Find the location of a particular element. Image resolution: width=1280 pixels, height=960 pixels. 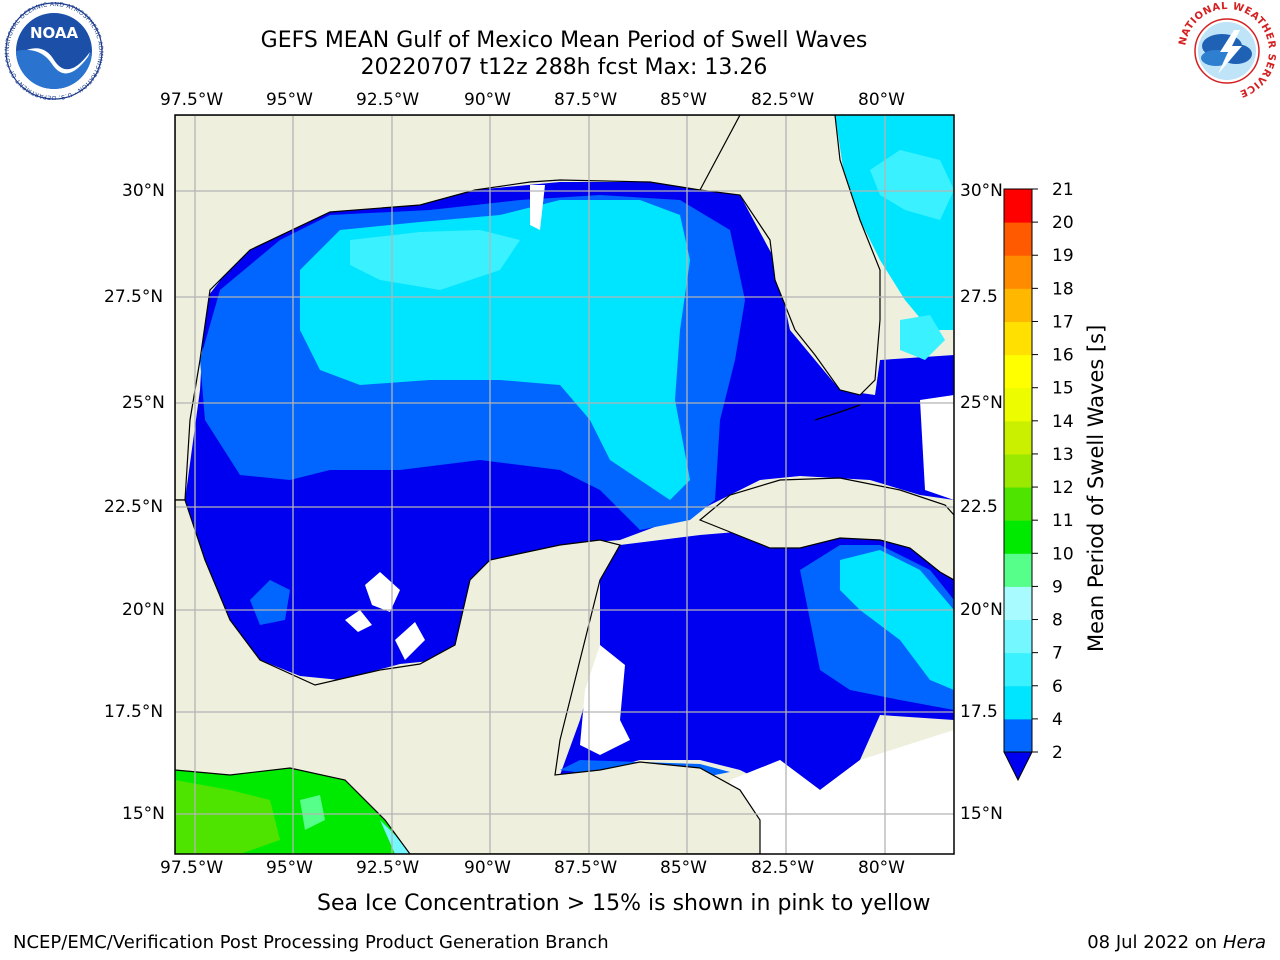

lon-label-bottom: 87.5°W is located at coordinates (586, 868).